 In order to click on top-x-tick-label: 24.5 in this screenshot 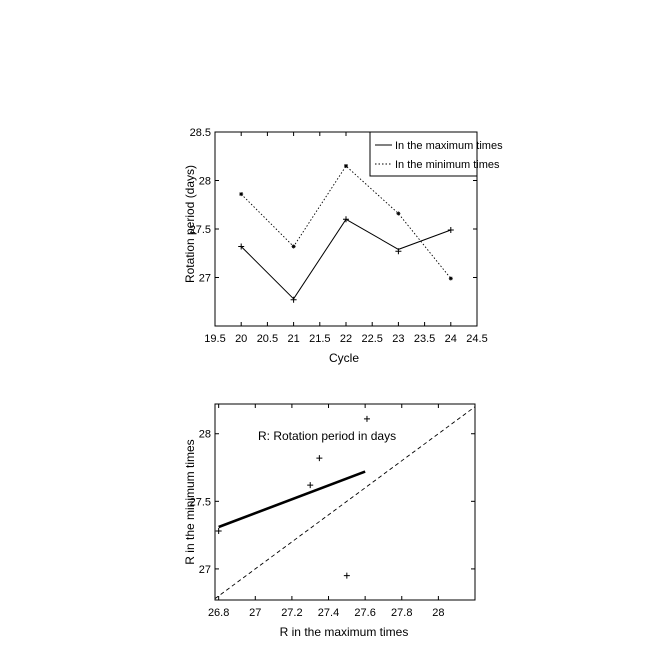, I will do `click(476, 339)`.